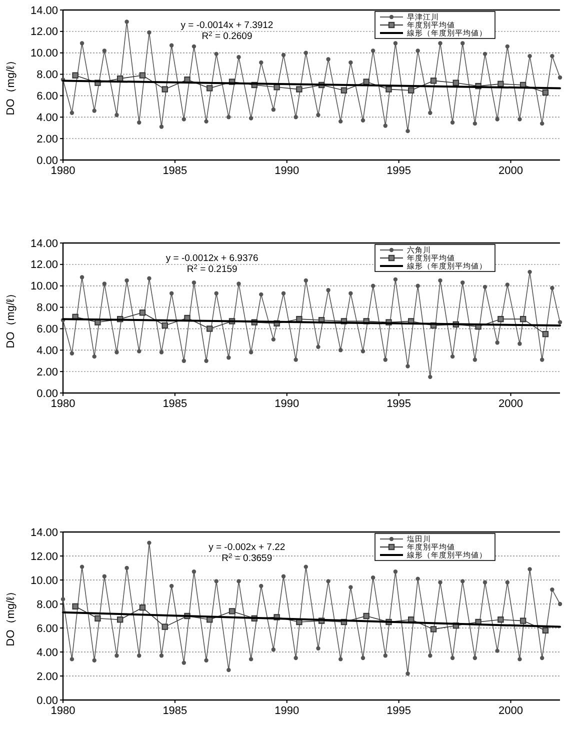 The width and height of the screenshot is (564, 733). What do you see at coordinates (247, 558) in the screenshot?
I see `annotation: R$^{2}$ = 0.3659` at bounding box center [247, 558].